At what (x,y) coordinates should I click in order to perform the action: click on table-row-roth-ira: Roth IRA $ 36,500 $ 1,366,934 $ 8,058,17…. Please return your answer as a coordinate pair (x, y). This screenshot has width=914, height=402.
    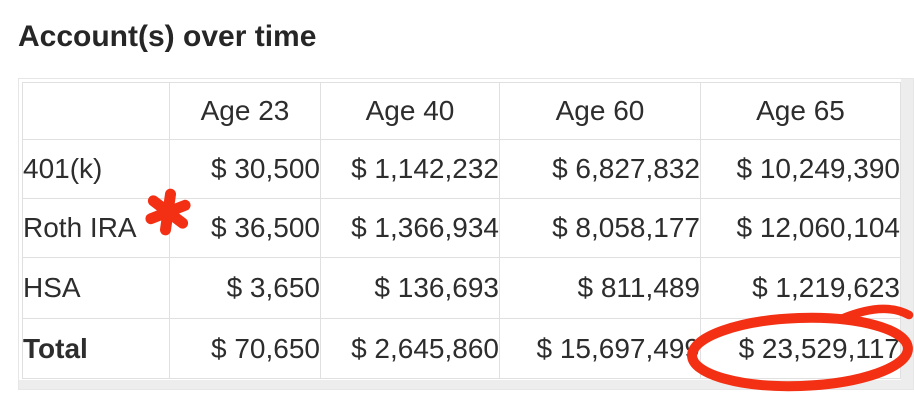
    Looking at the image, I should click on (461, 228).